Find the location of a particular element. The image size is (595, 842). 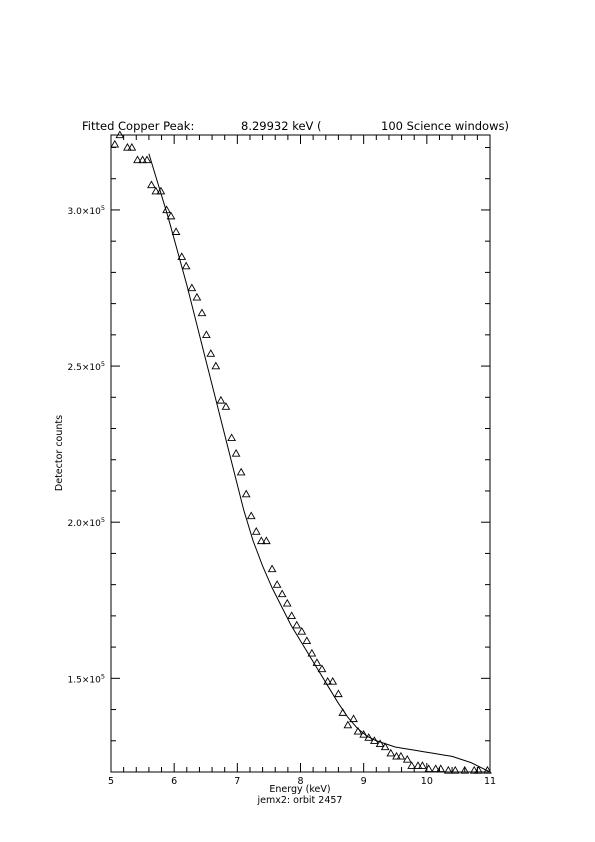

y-tick-labels: 1.5×10⁵ 2.0×10⁵ 2.5×10⁵ 3.0×10⁵ is located at coordinates (86, 444).